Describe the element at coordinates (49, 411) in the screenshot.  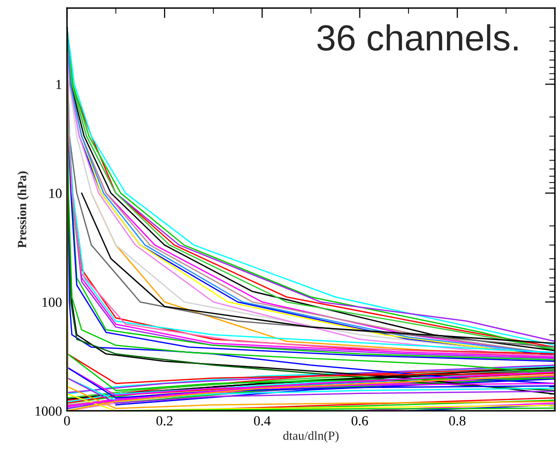
I see `y-tick-label: 1000` at that location.